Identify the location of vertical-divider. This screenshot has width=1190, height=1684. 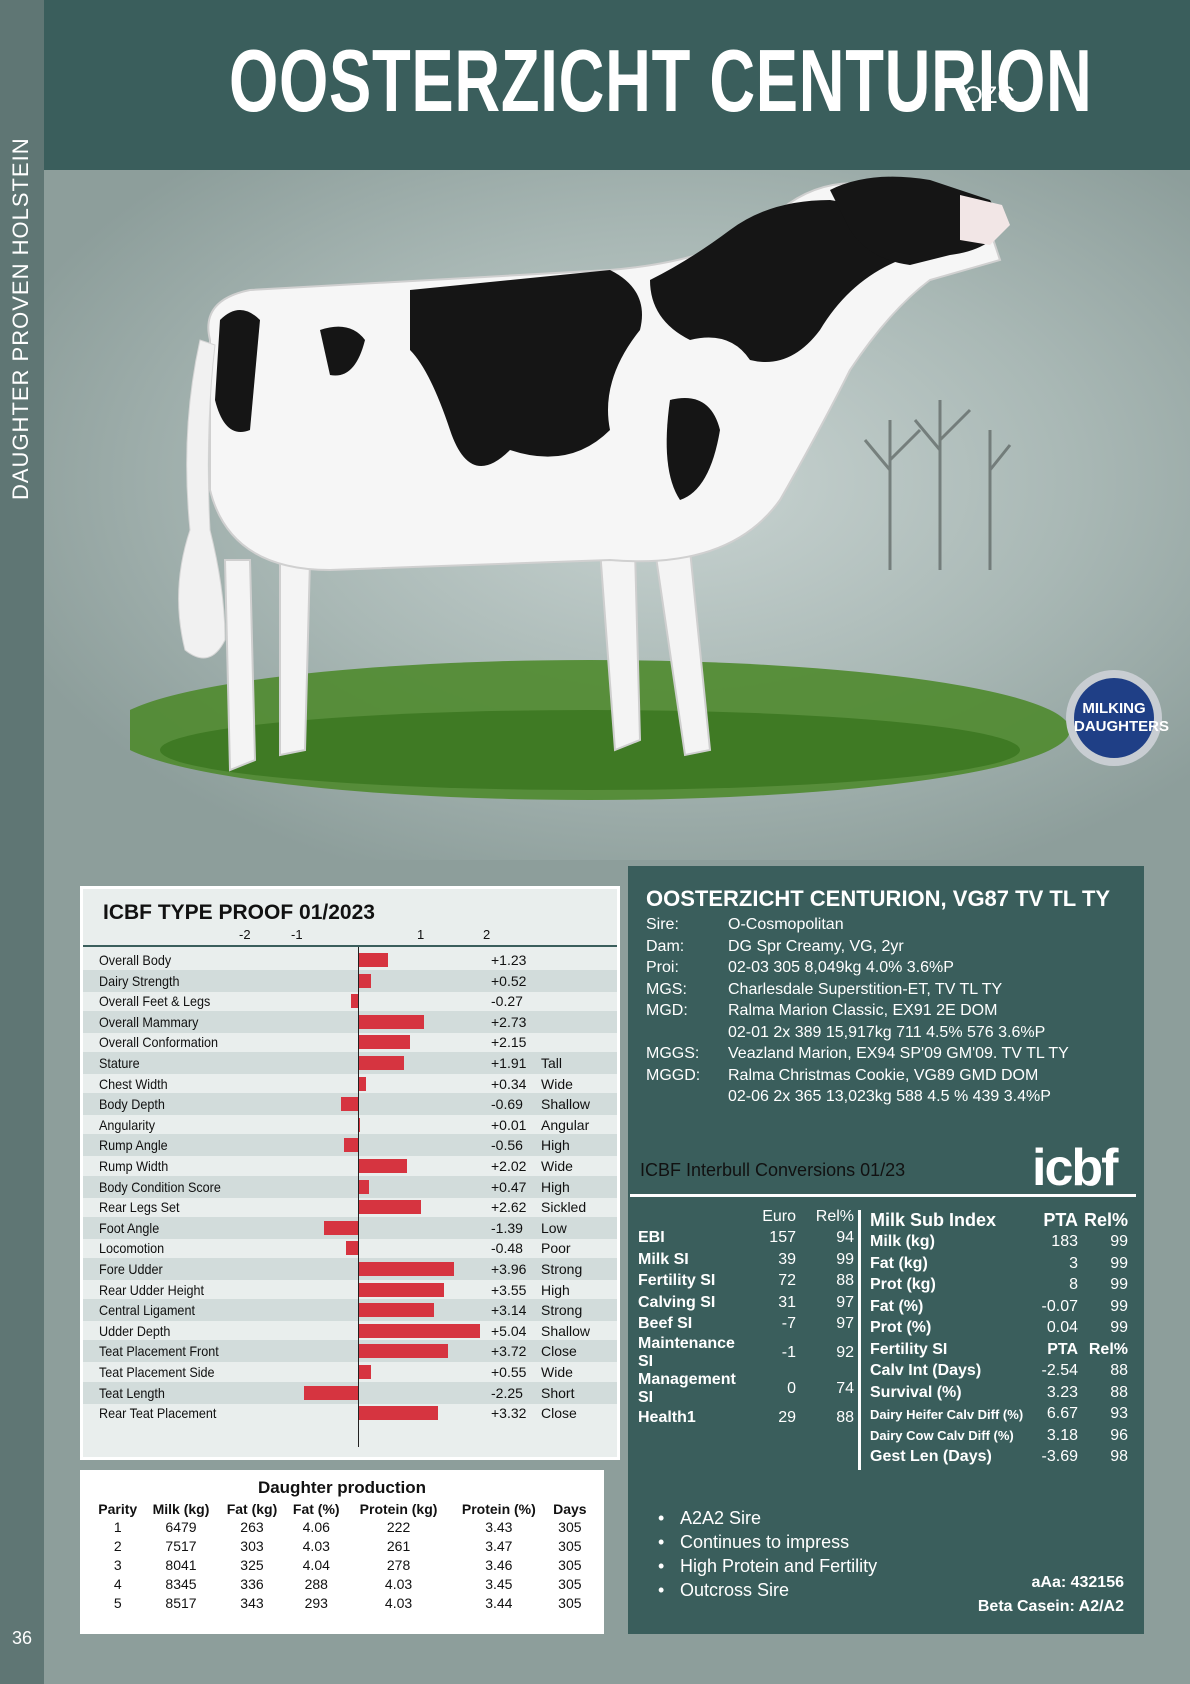
(859, 1340).